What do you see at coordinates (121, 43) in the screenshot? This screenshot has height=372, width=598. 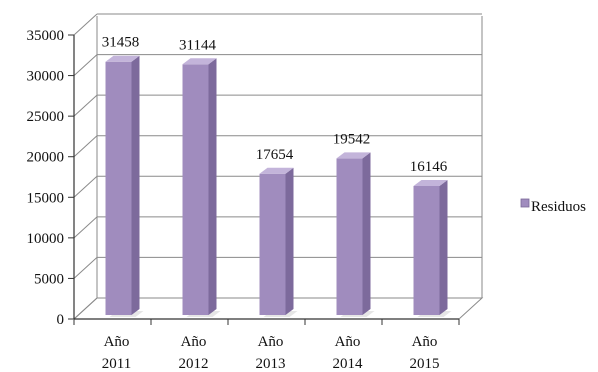 I see `data-label: 31458` at bounding box center [121, 43].